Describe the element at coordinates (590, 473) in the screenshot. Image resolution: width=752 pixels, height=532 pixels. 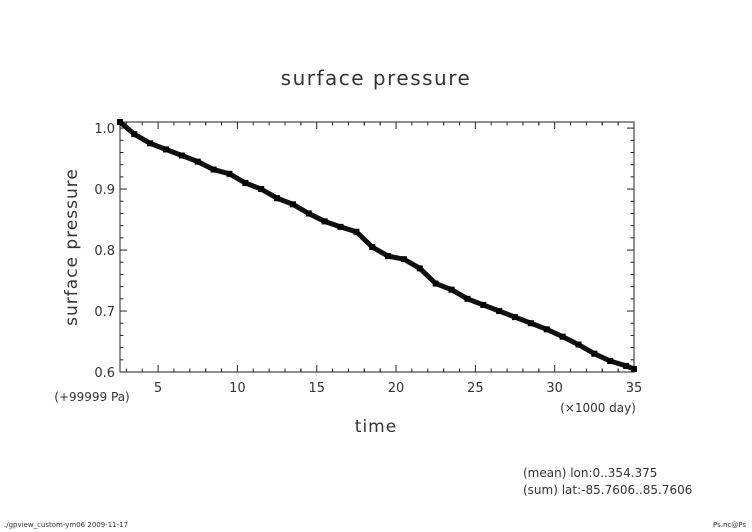
I see `note-mean: (mean) lon:0..354.375` at that location.